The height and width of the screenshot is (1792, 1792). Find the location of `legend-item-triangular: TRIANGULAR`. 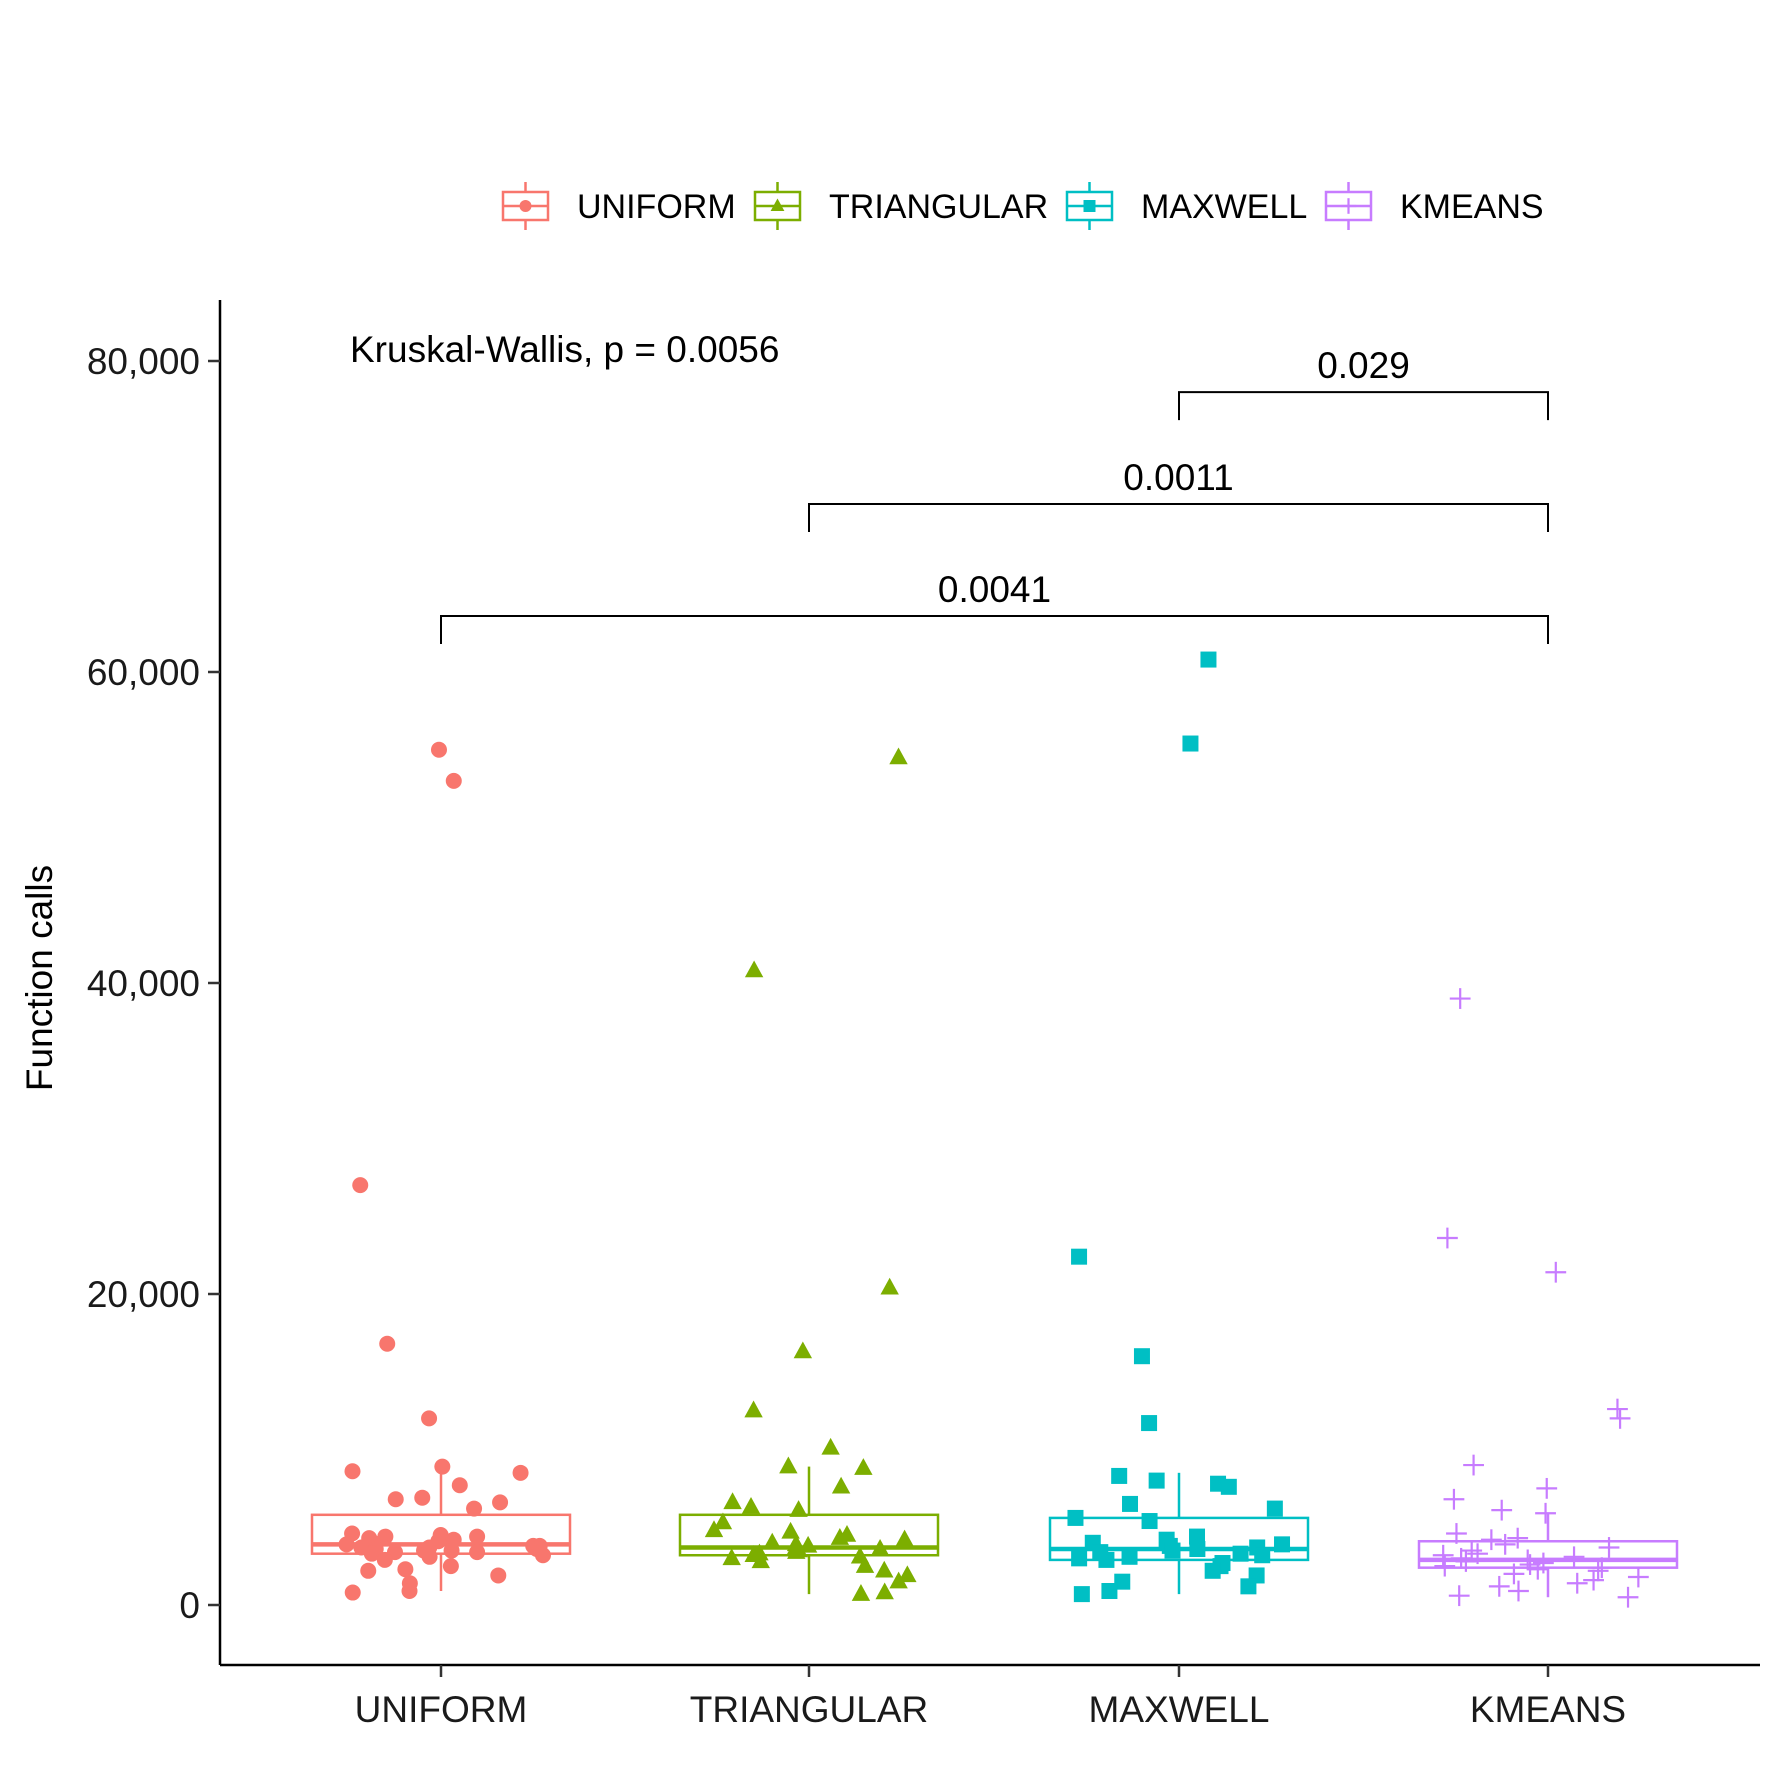

legend-item-triangular: TRIANGULAR is located at coordinates (900, 206).